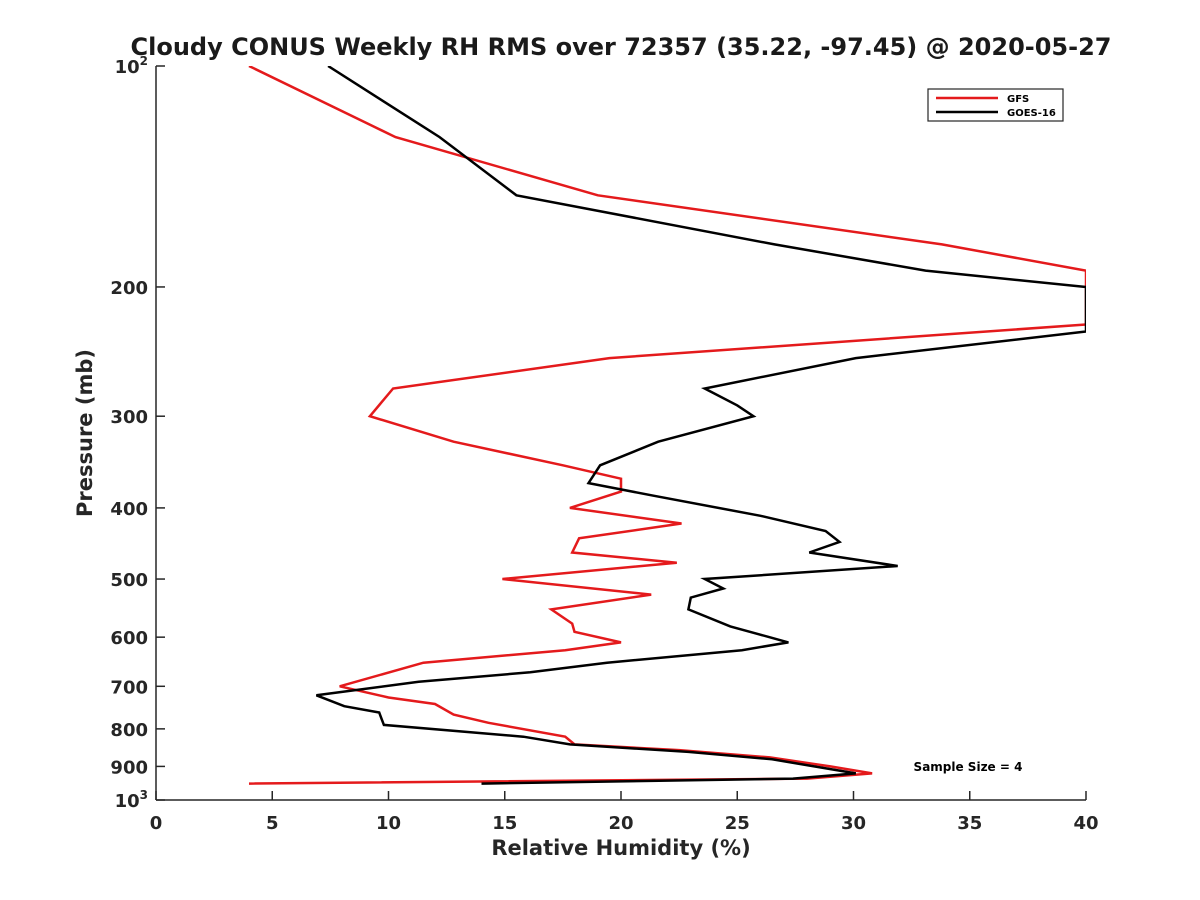 This screenshot has width=1200, height=900. Describe the element at coordinates (129, 767) in the screenshot. I see `y-tick-label: 900` at that location.